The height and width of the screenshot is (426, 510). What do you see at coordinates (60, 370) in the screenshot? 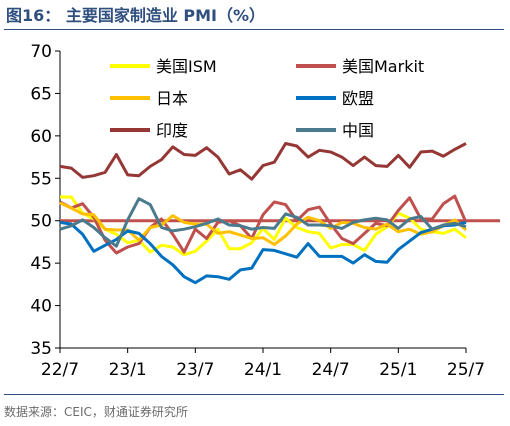
I see `x-tick-label: 22/7` at bounding box center [60, 370].